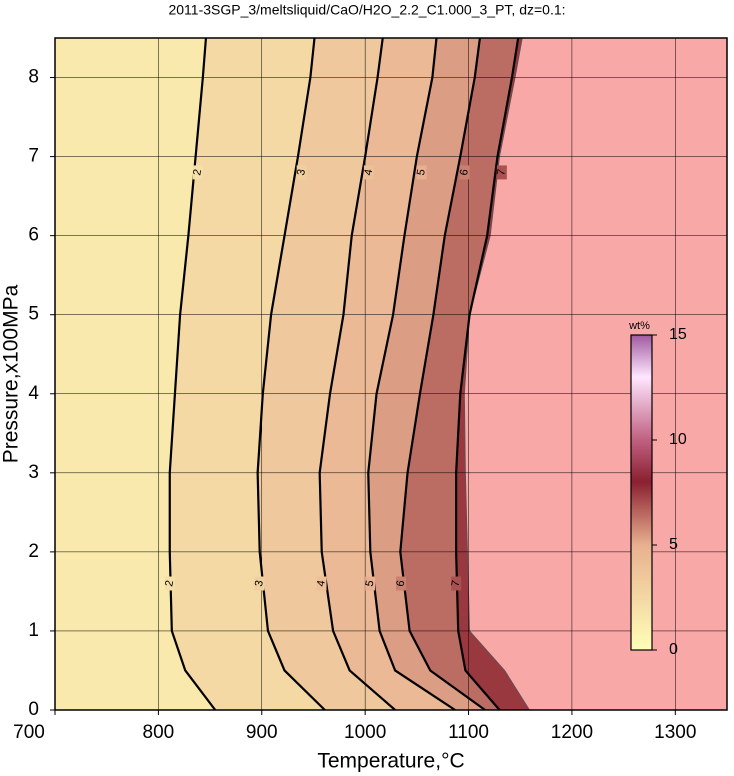 The image size is (734, 776). I want to click on y-axis-label: Pressure,x100MPa, so click(11, 373).